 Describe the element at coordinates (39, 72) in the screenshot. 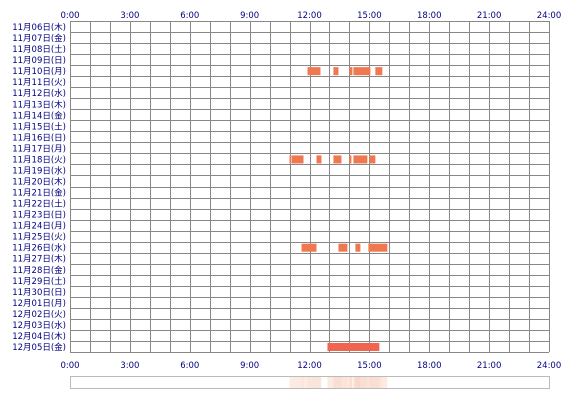

I see `date-row-label: 11月10日(月)` at that location.